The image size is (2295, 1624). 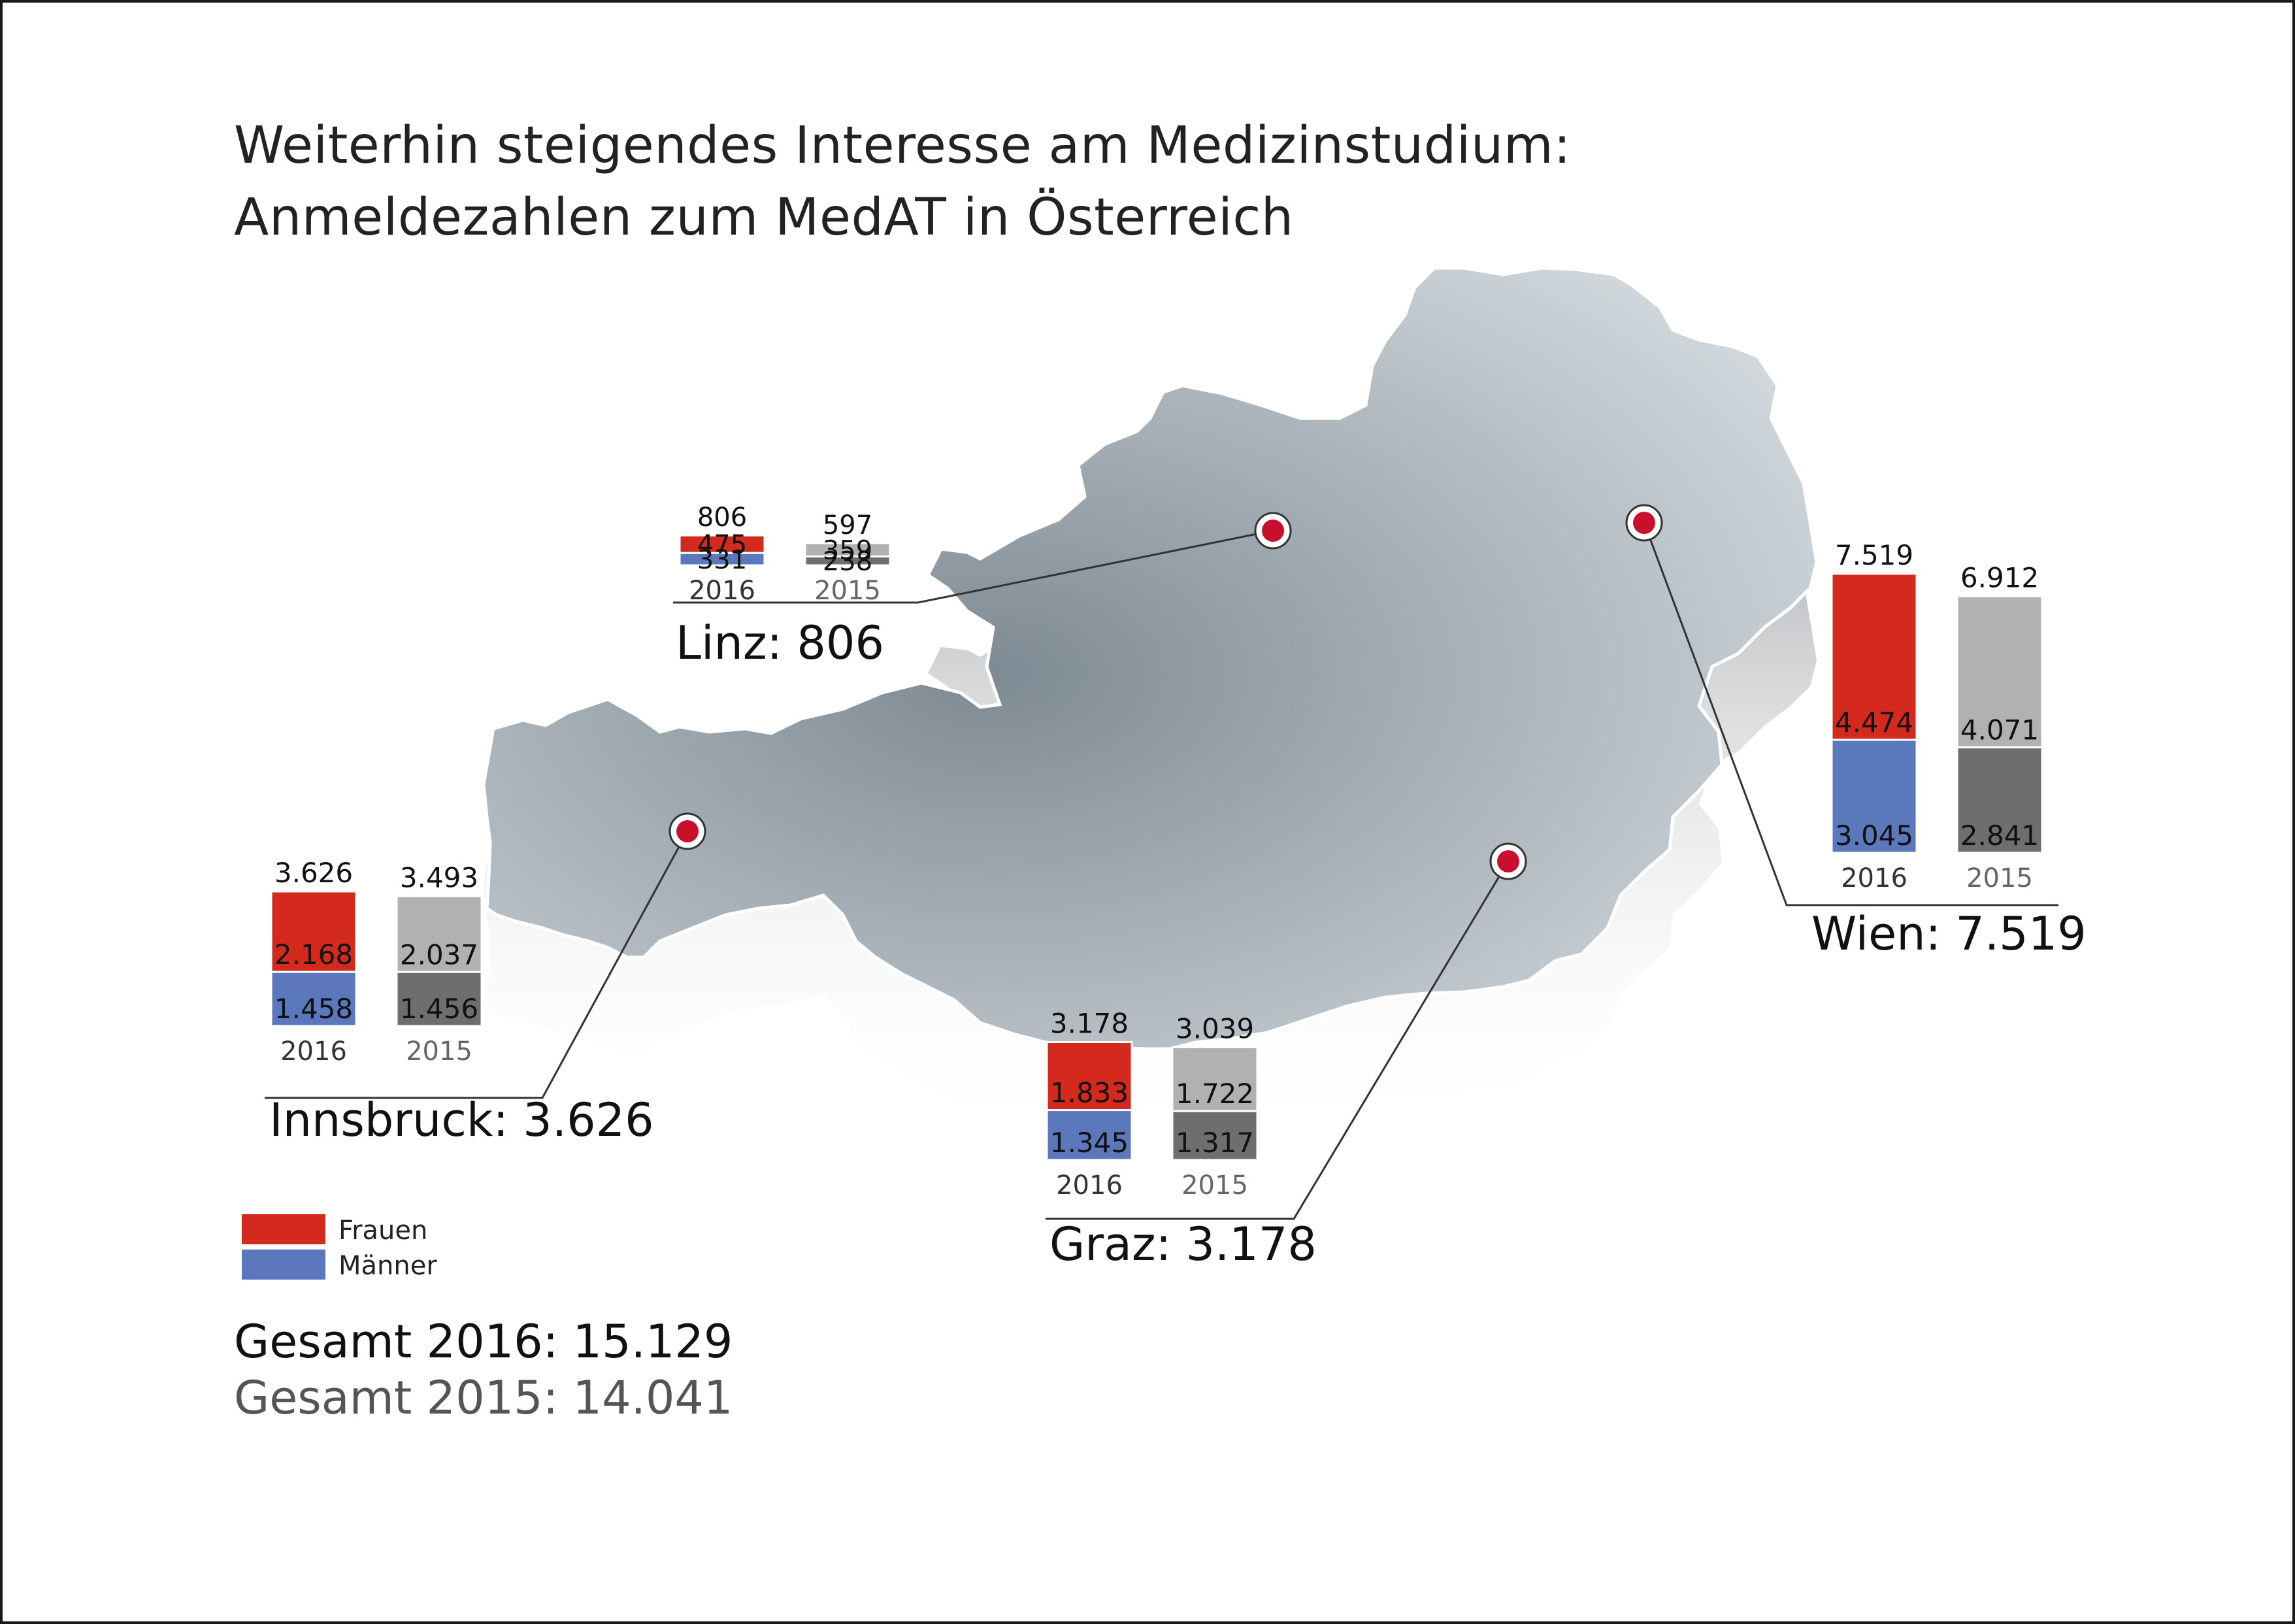 I want to click on frauen-label-innsbruck-2015: 2.037, so click(x=439, y=954).